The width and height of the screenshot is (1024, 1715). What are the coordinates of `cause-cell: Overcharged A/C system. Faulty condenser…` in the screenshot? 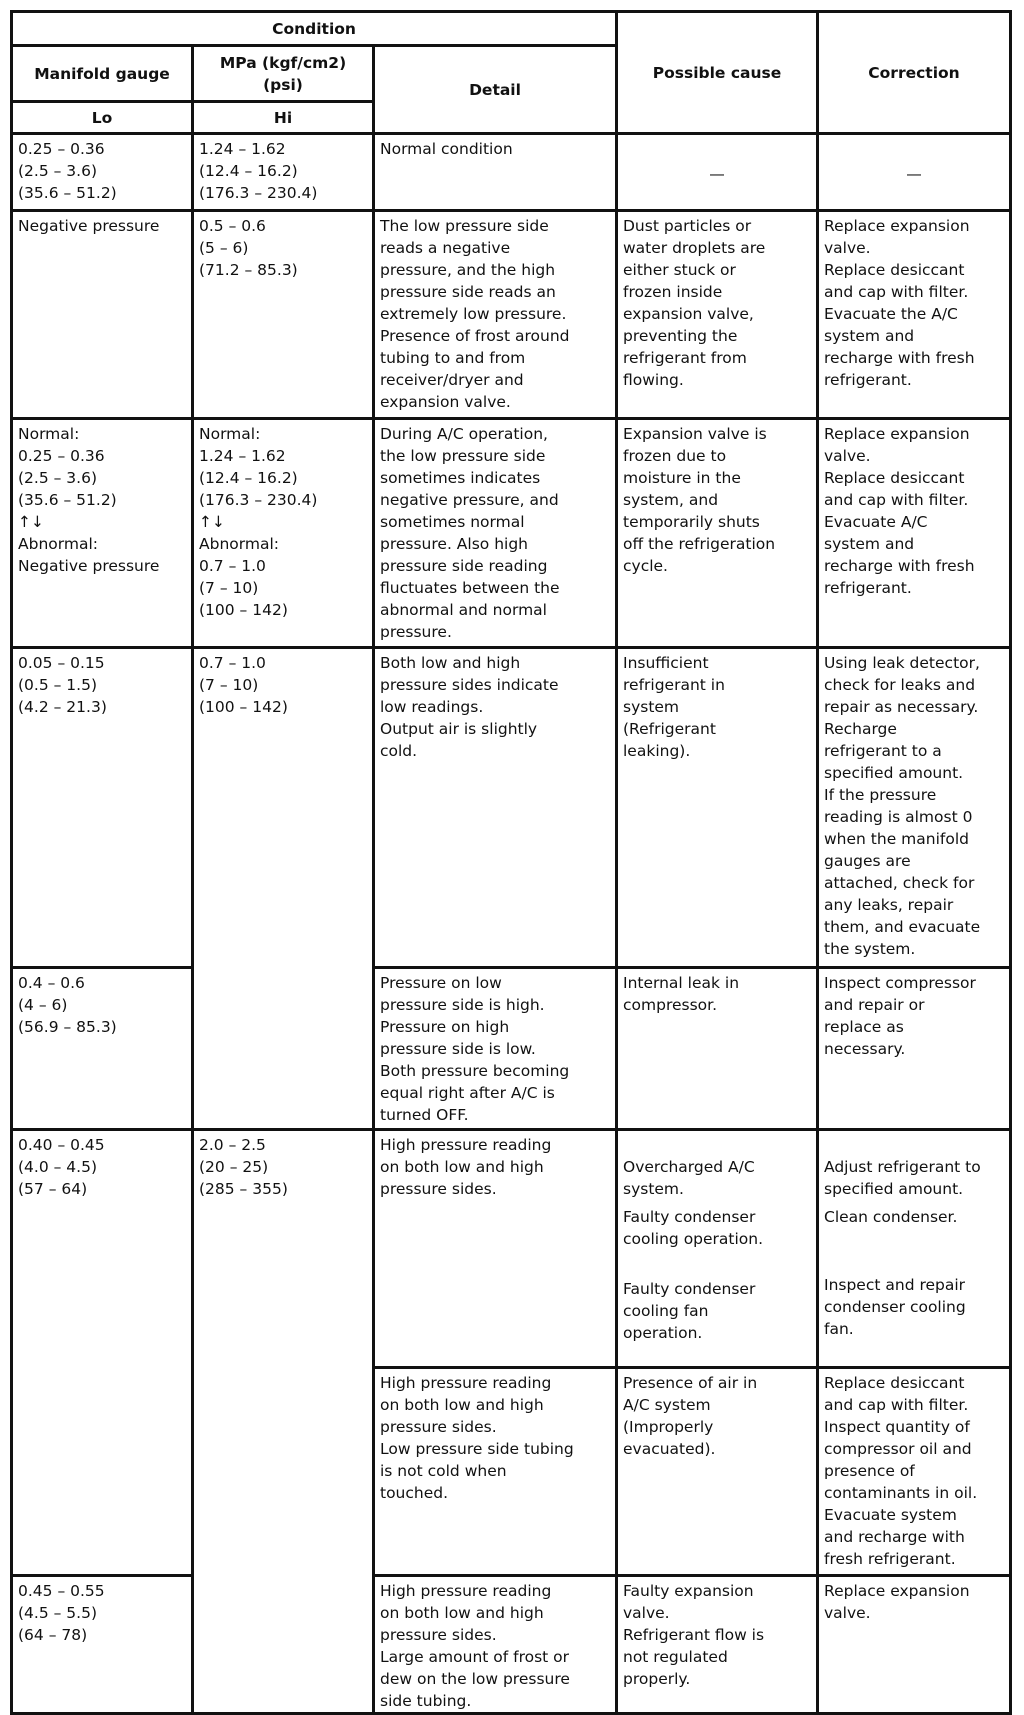 It's located at (717, 1248).